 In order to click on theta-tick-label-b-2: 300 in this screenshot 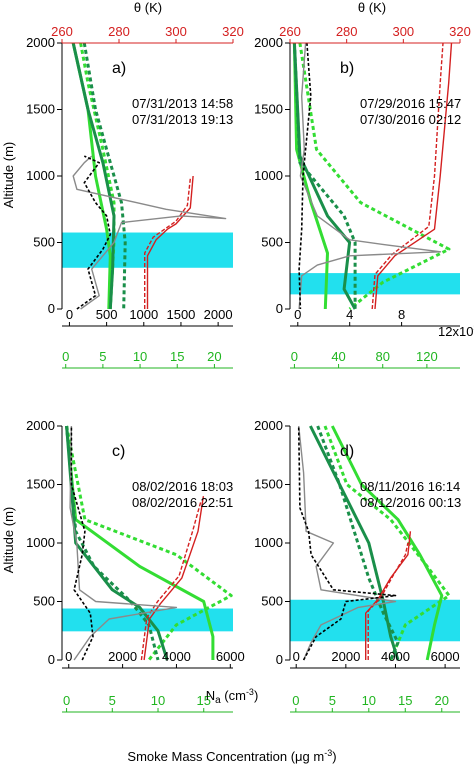, I will do `click(403, 31)`.